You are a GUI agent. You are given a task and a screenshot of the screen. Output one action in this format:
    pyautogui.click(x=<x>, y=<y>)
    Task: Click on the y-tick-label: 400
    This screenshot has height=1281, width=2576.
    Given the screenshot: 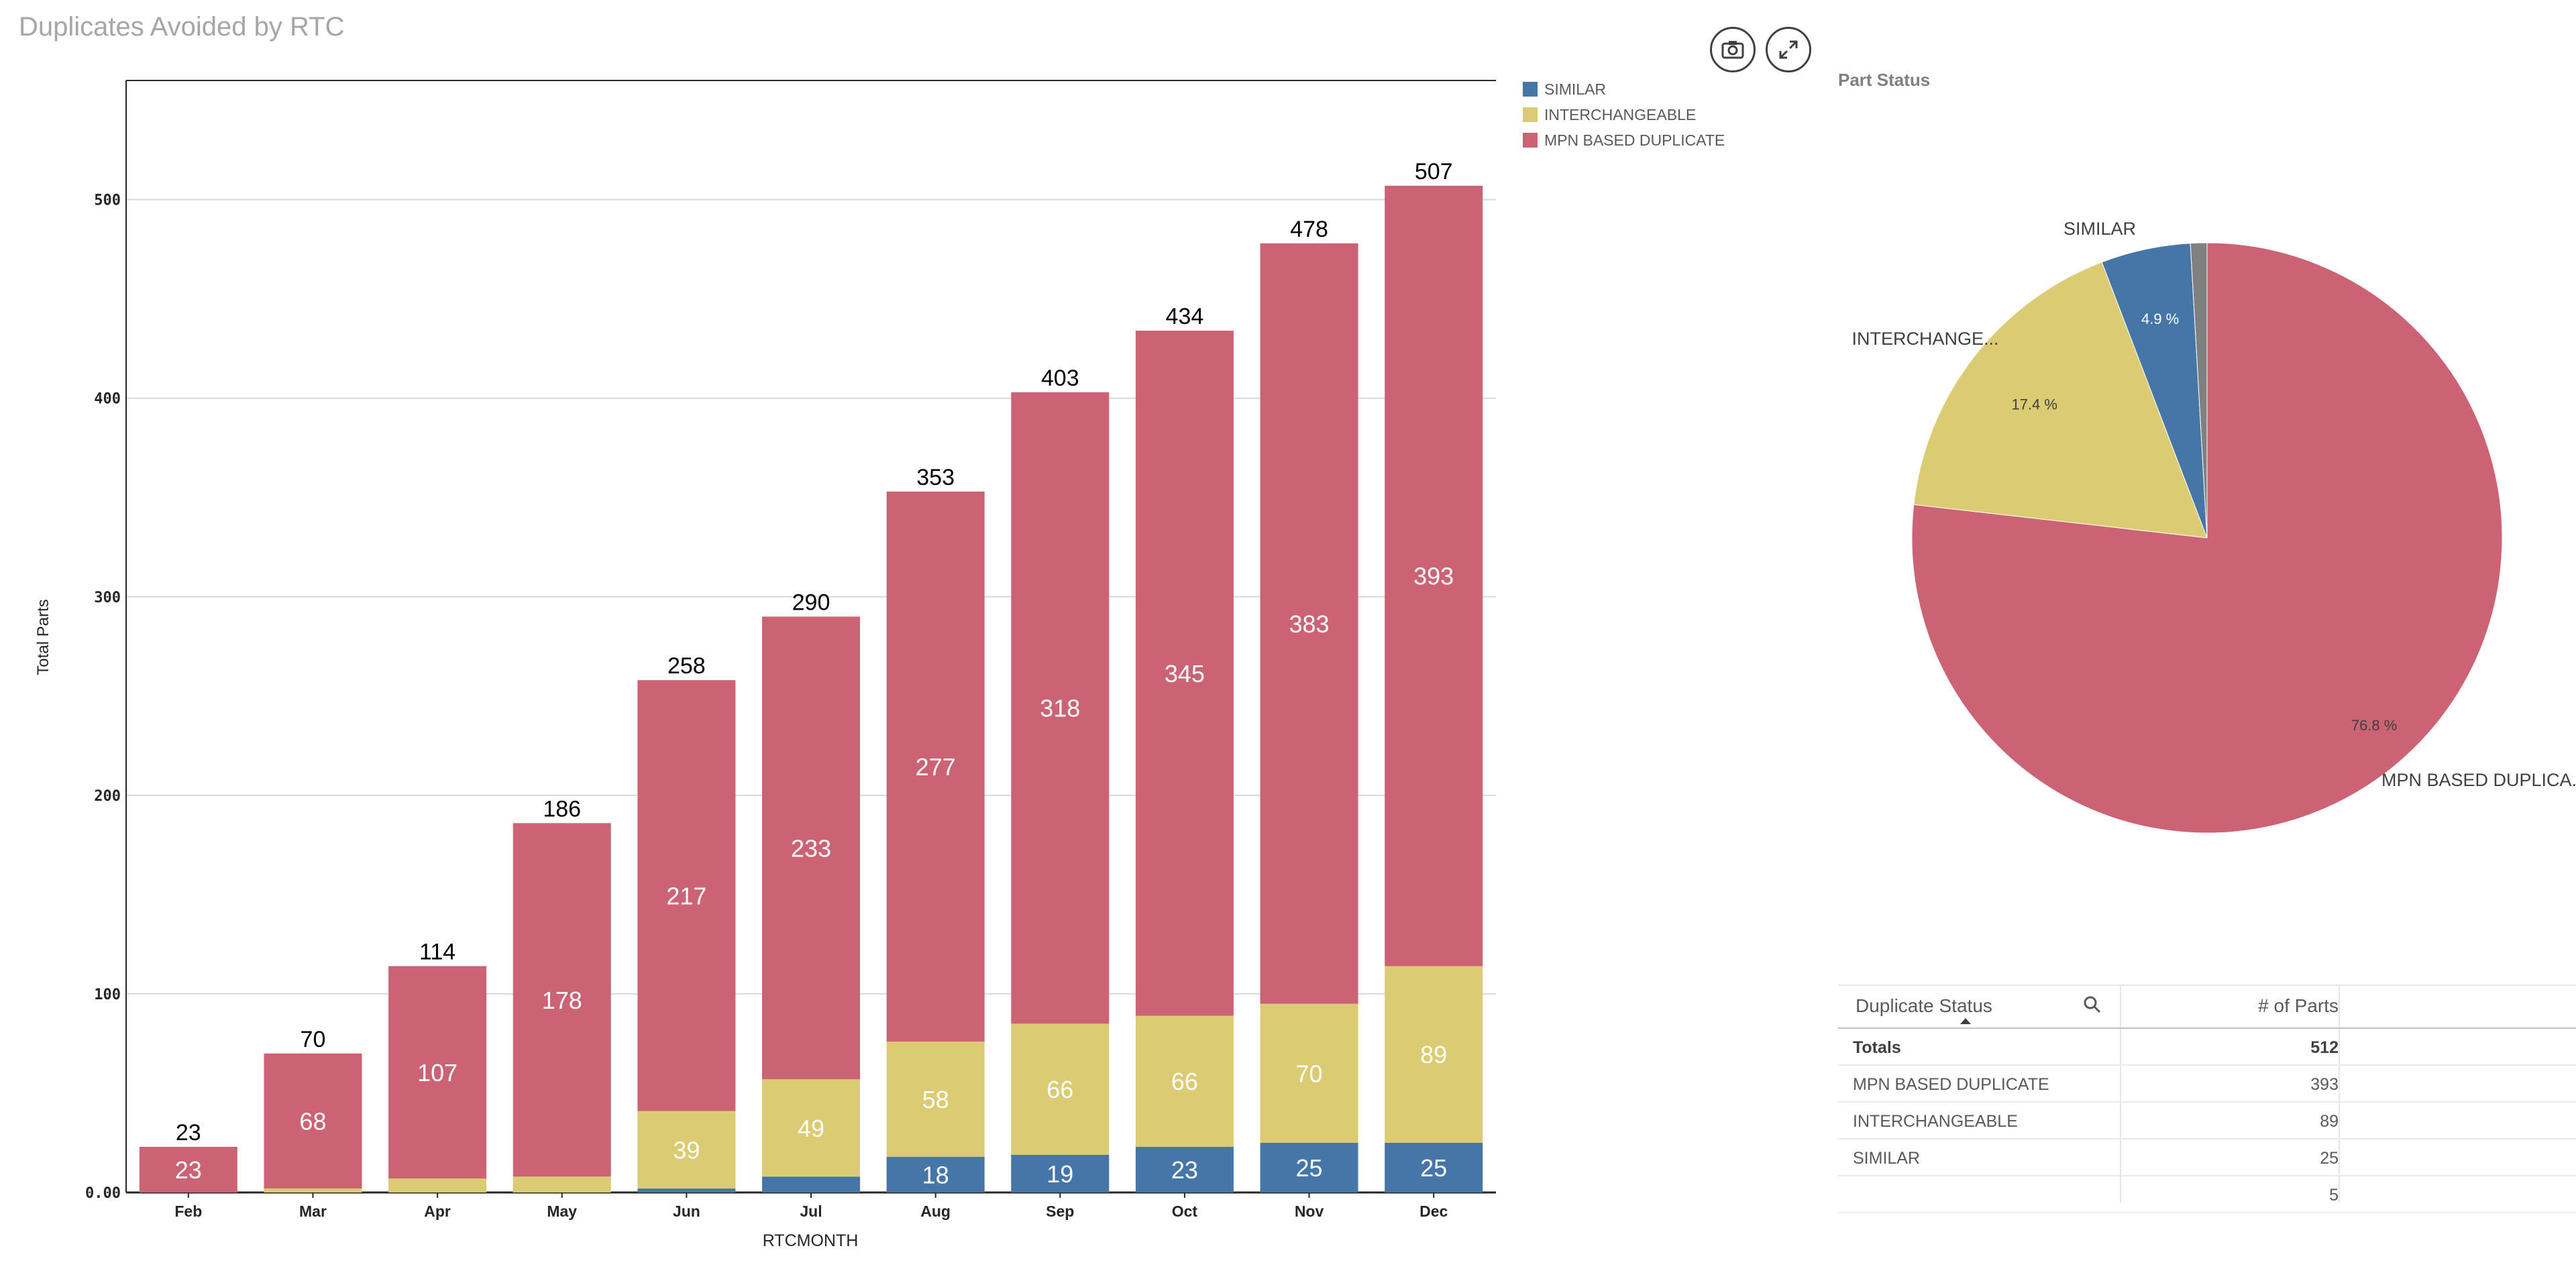 What is the action you would take?
    pyautogui.click(x=107, y=400)
    